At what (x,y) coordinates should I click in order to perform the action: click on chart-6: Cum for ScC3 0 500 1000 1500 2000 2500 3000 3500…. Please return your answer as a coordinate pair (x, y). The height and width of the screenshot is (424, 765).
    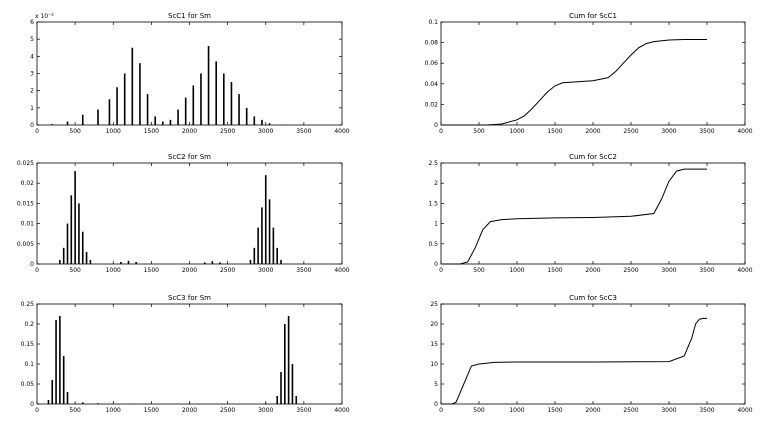
    Looking at the image, I should click on (591, 354).